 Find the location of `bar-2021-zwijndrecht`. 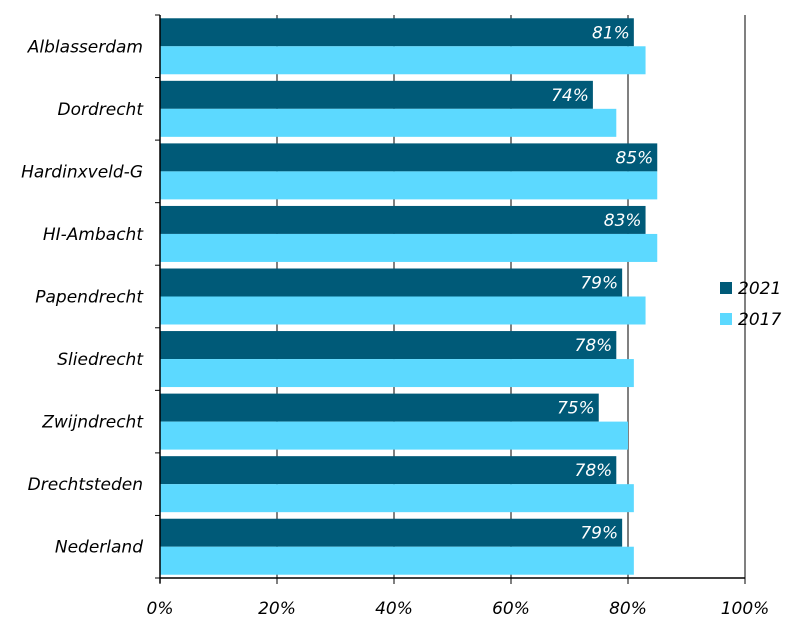

bar-2021-zwijndrecht is located at coordinates (379, 407).